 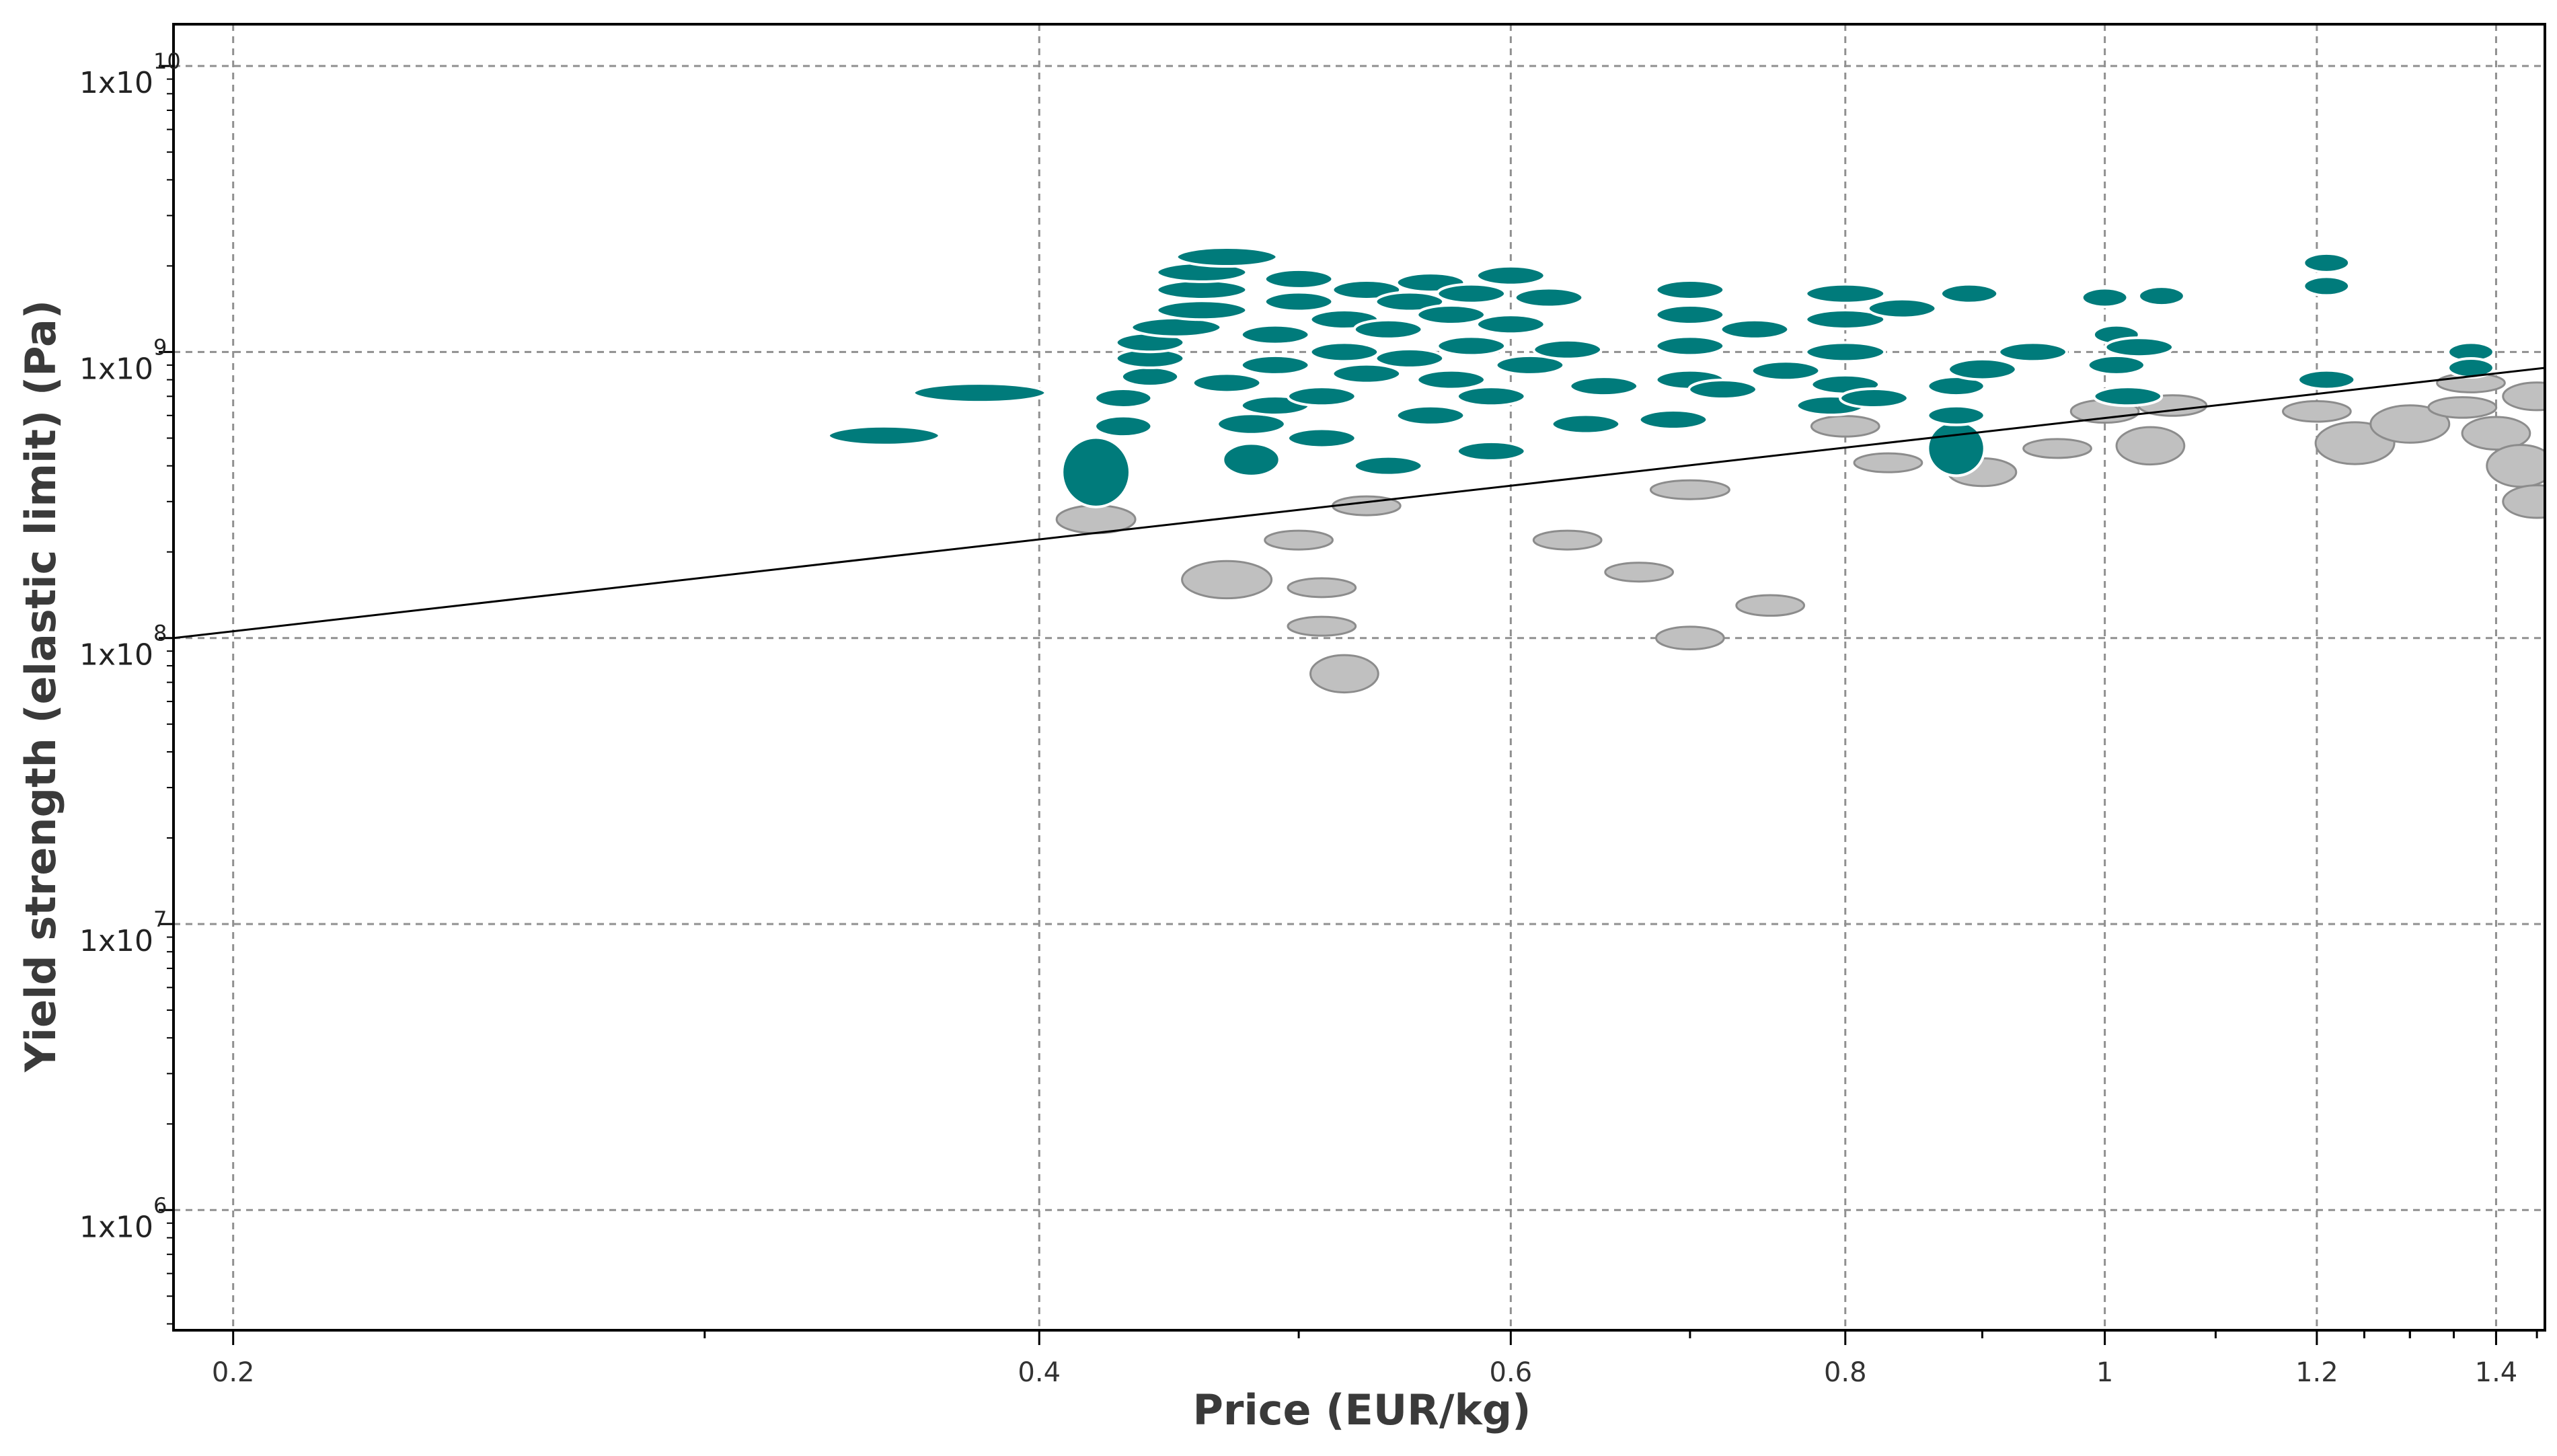 What do you see at coordinates (167, 61) in the screenshot?
I see `y-tick-exponent: 10` at bounding box center [167, 61].